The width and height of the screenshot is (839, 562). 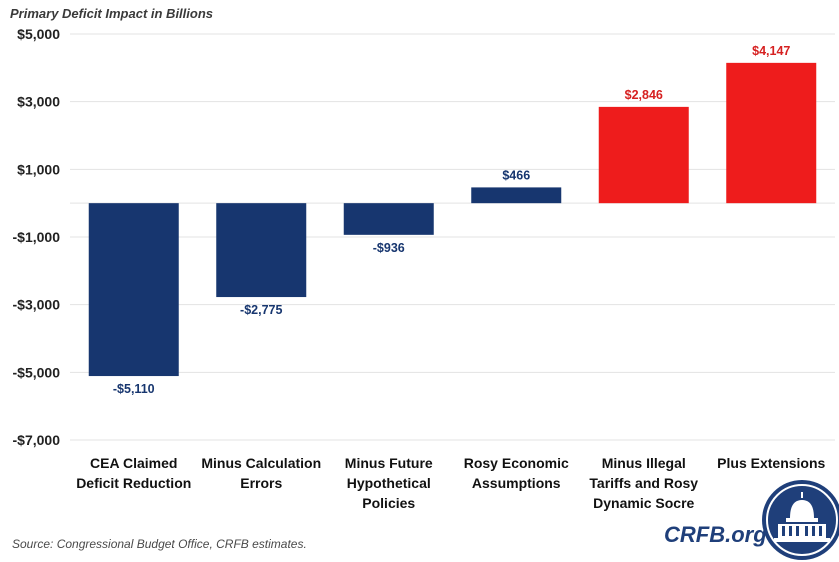 I want to click on x-category-label: Minus Future, so click(x=389, y=463).